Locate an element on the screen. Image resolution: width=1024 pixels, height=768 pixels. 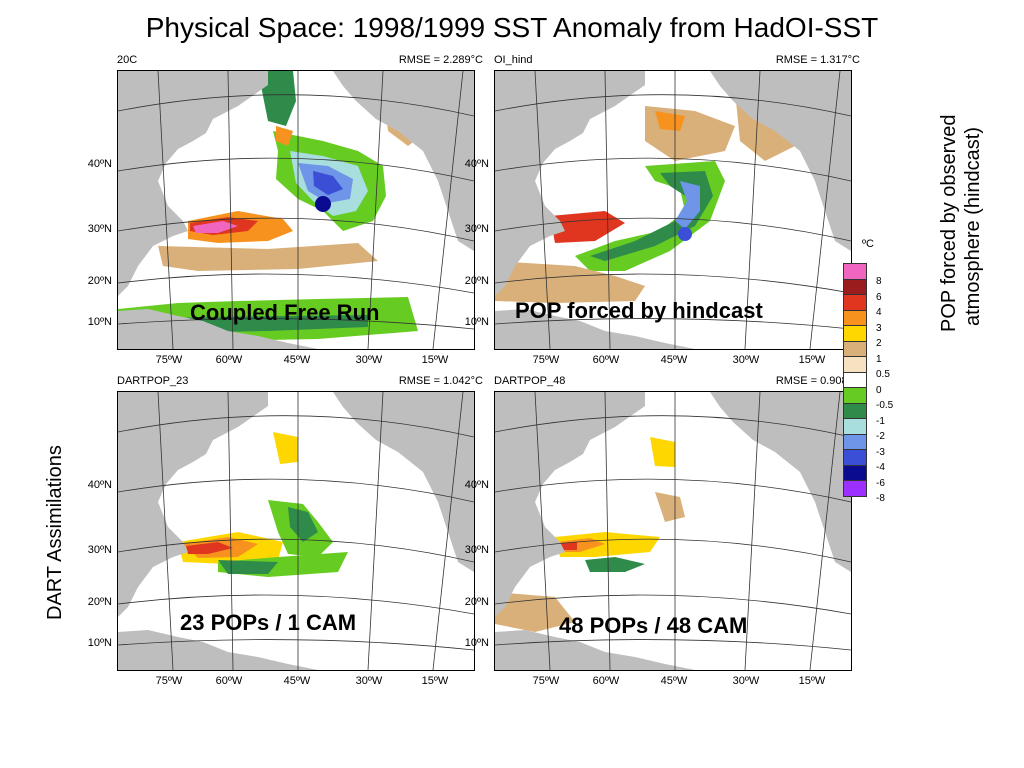
panel-name: DARTPOP_23 is located at coordinates (153, 381).